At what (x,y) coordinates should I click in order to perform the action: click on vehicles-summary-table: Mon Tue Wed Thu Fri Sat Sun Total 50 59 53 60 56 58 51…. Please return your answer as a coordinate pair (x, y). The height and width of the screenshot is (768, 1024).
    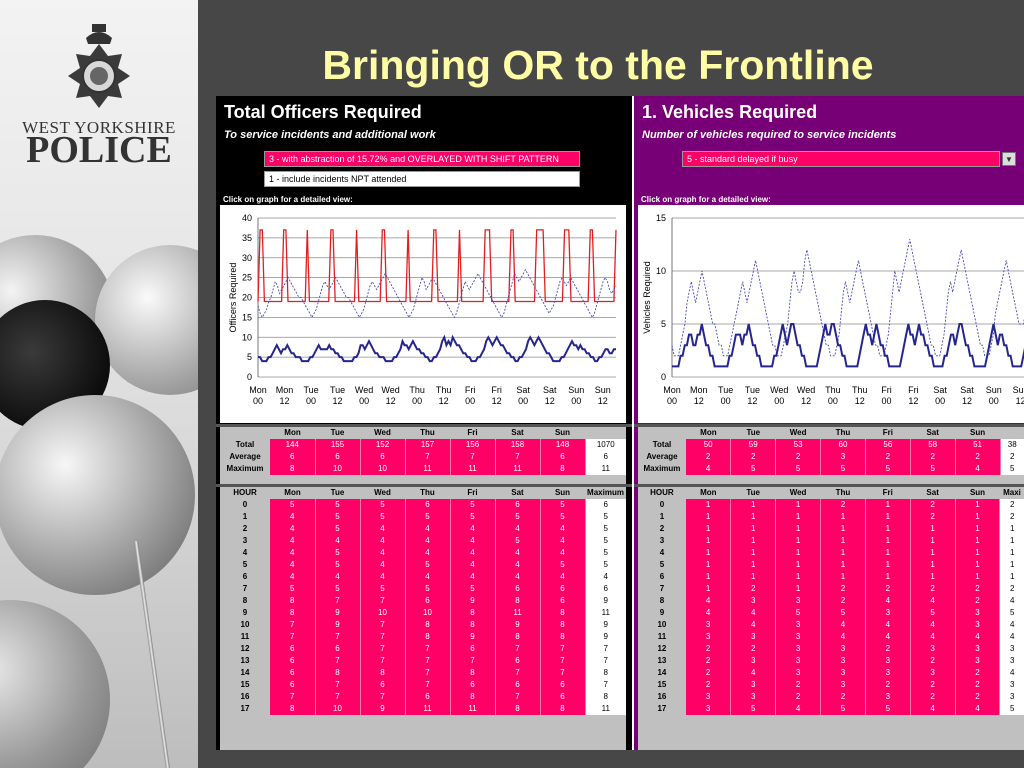
    Looking at the image, I should click on (831, 455).